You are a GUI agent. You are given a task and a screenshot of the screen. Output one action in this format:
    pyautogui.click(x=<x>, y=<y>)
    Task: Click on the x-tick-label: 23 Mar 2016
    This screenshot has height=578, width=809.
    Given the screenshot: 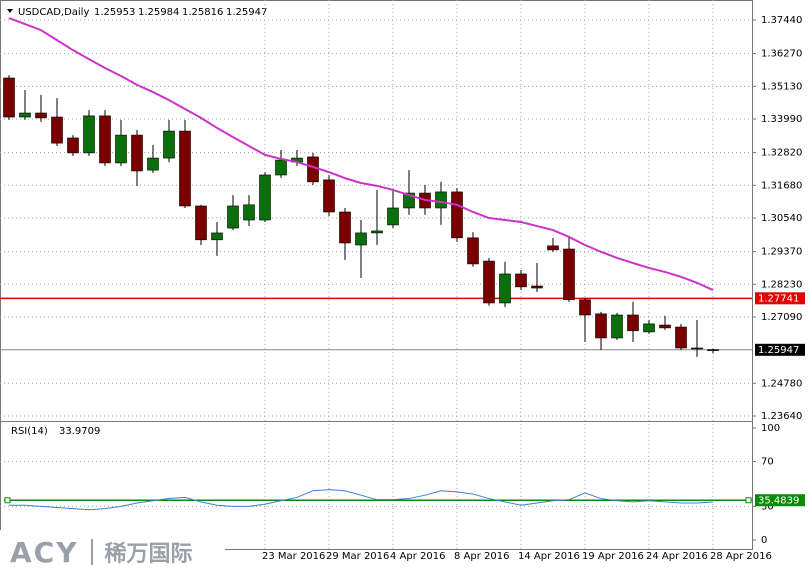 What is the action you would take?
    pyautogui.click(x=293, y=556)
    